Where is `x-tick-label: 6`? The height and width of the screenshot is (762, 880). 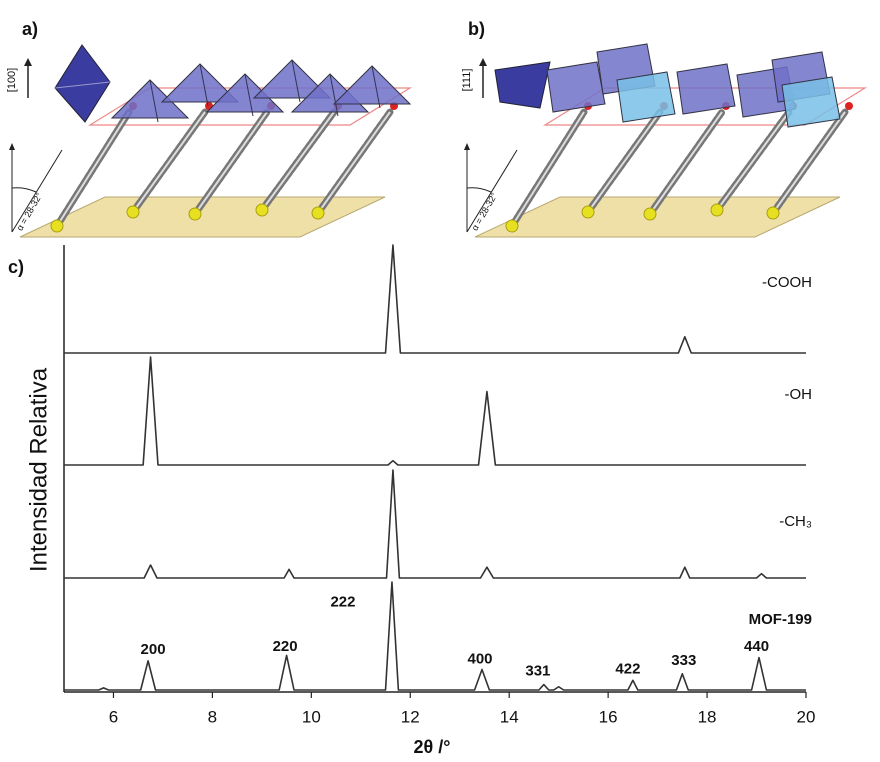
x-tick-label: 6 is located at coordinates (113, 716).